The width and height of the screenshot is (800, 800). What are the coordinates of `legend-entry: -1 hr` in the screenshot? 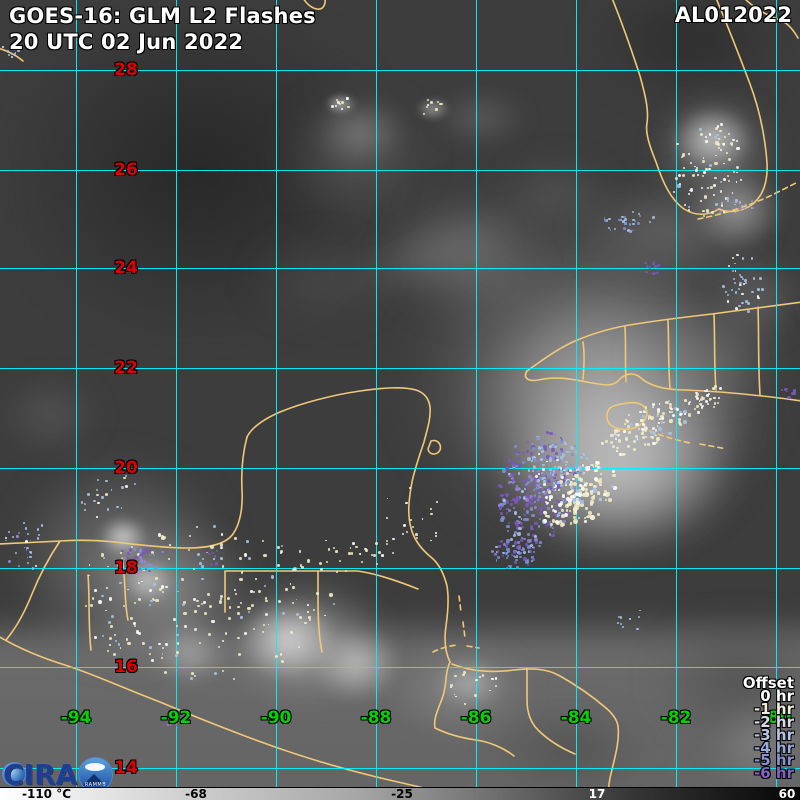 It's located at (774, 708).